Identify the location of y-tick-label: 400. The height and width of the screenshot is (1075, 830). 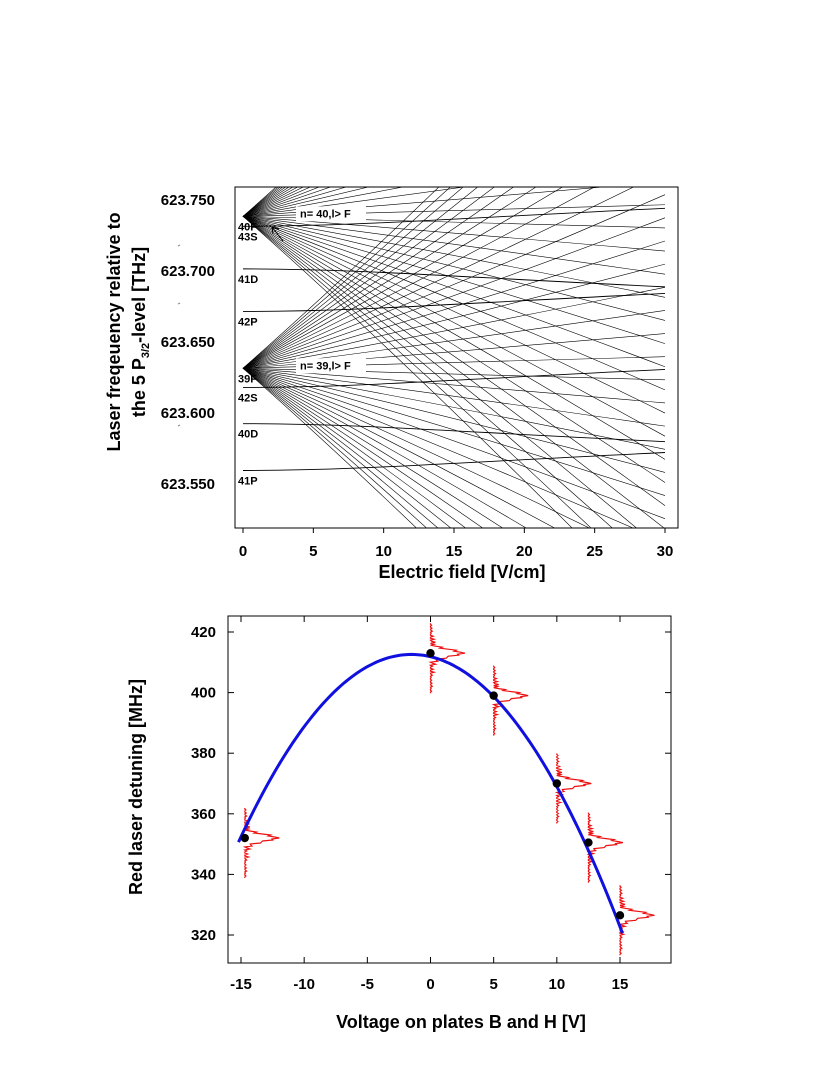
(203, 693).